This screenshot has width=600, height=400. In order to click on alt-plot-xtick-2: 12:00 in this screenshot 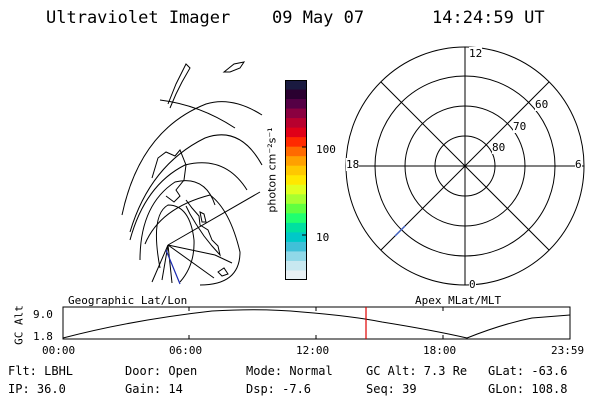, I will do `click(313, 350)`.